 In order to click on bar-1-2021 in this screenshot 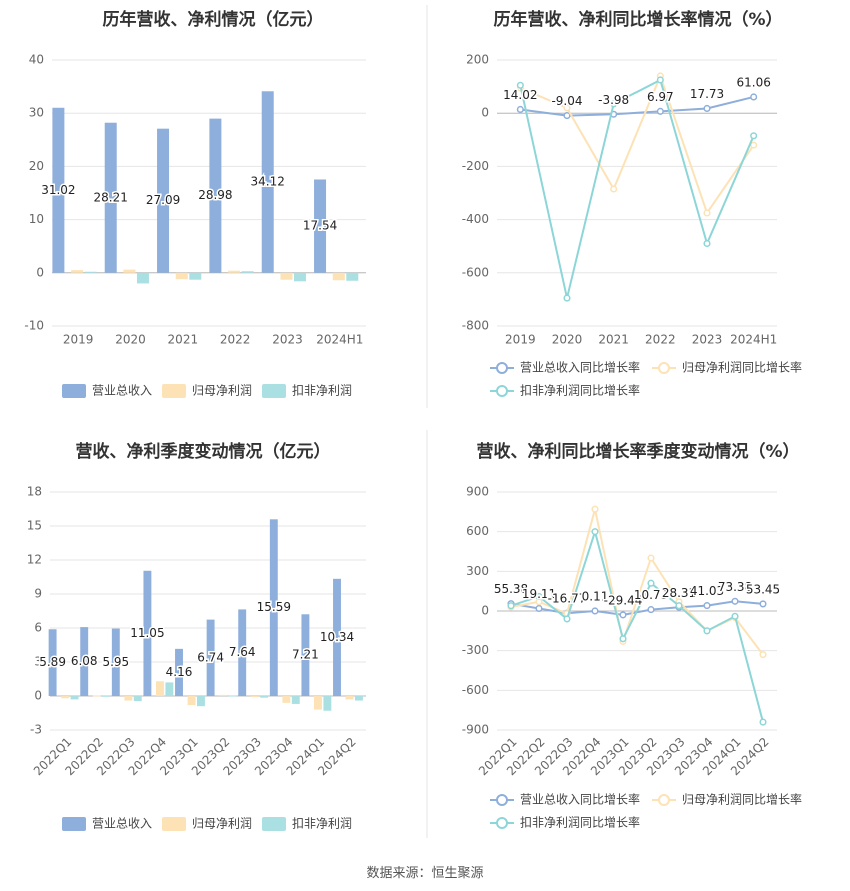, I will do `click(163, 200)`.